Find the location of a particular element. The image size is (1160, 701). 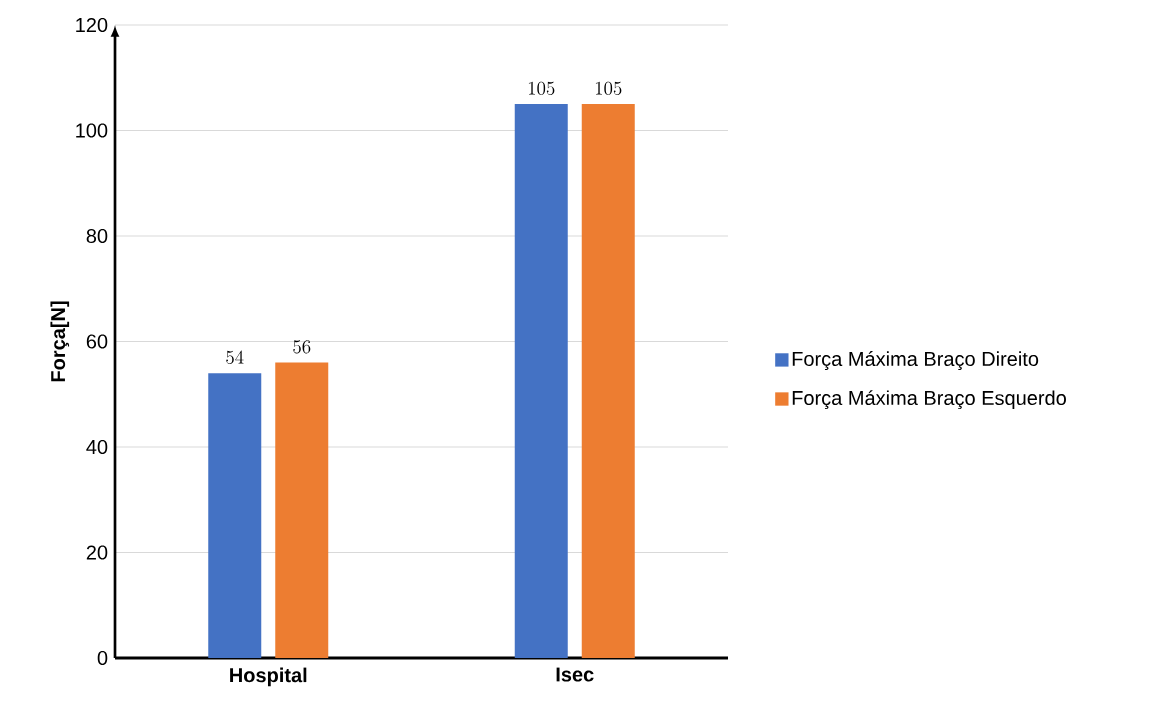

y-tick-label: 0 is located at coordinates (102, 658).